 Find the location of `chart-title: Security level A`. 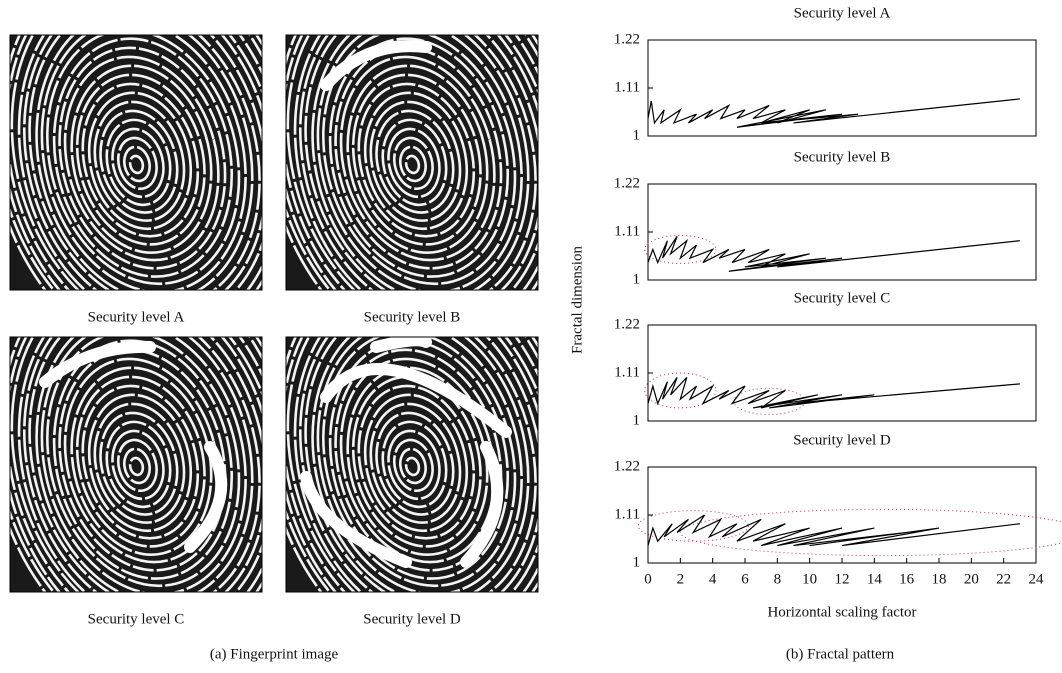

chart-title: Security level A is located at coordinates (842, 13).